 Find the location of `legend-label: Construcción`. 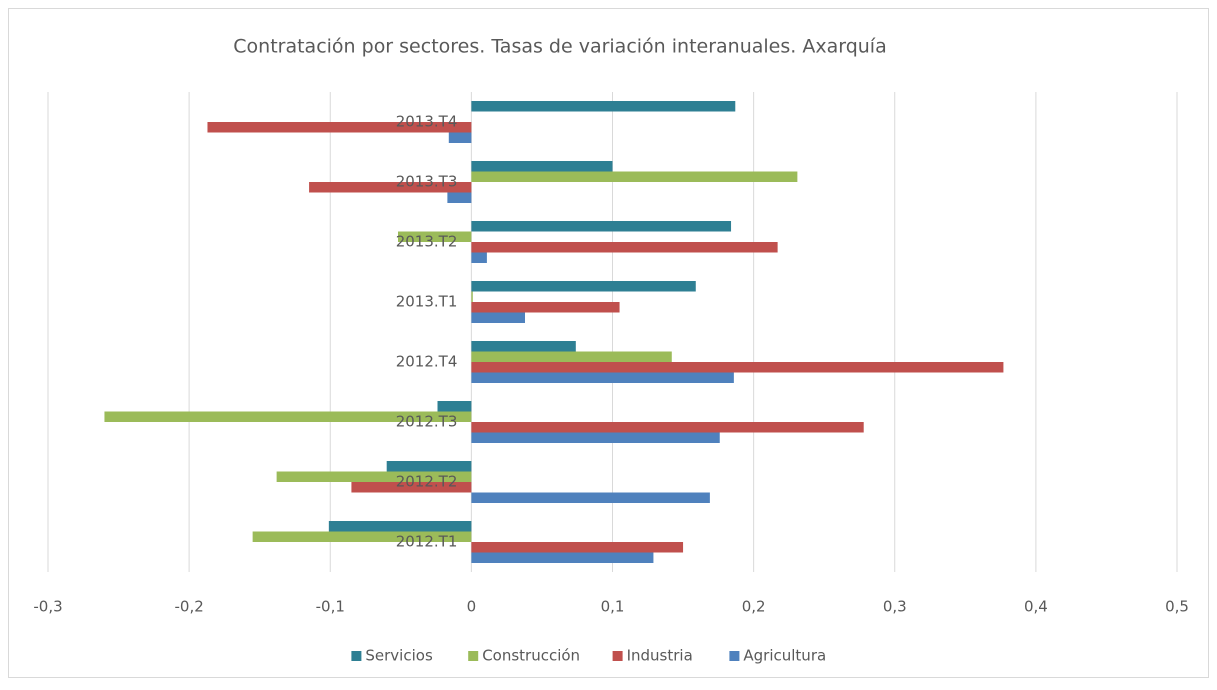

legend-label: Construcción is located at coordinates (531, 656).